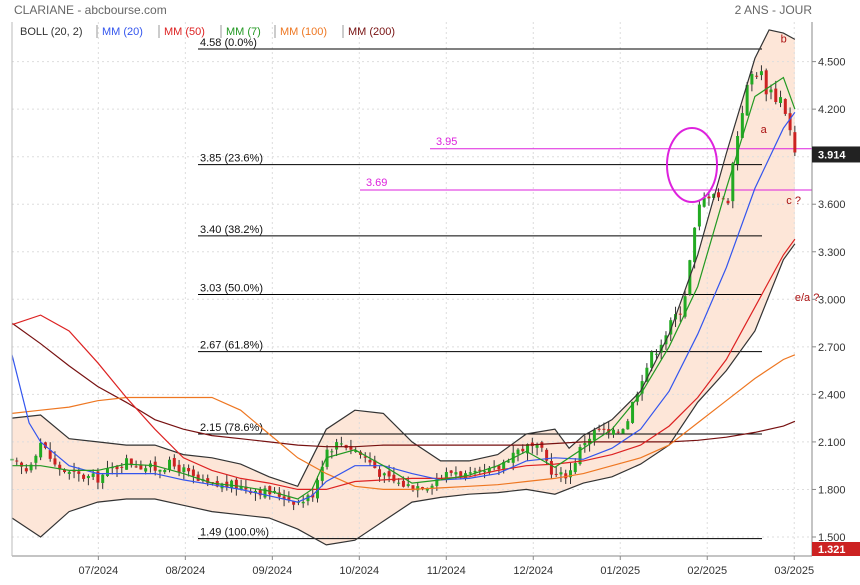 This screenshot has height=585, width=860. What do you see at coordinates (832, 538) in the screenshot?
I see `y-tick-label: 1.500` at bounding box center [832, 538].